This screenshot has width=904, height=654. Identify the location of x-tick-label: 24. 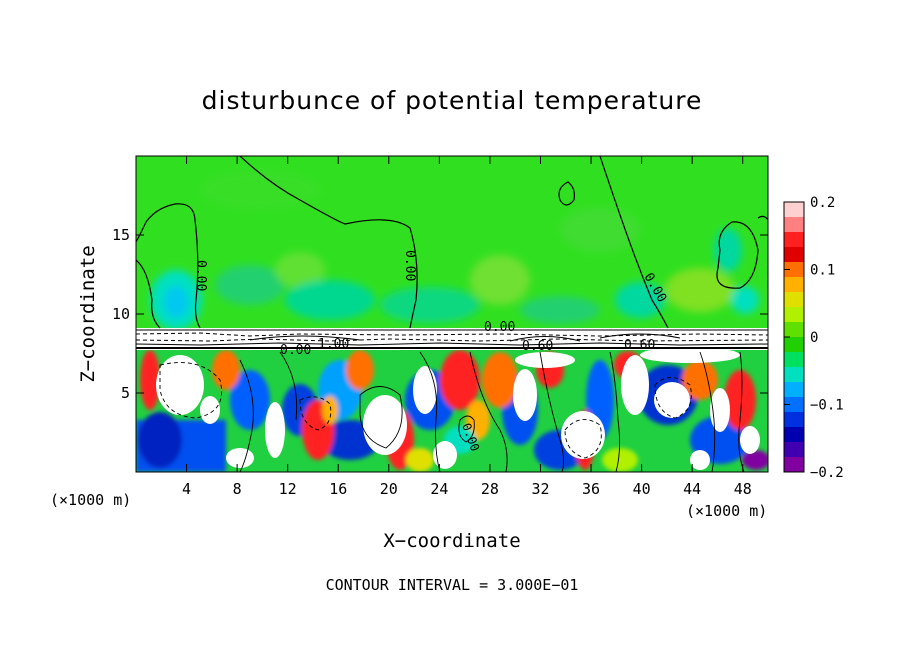
(439, 489).